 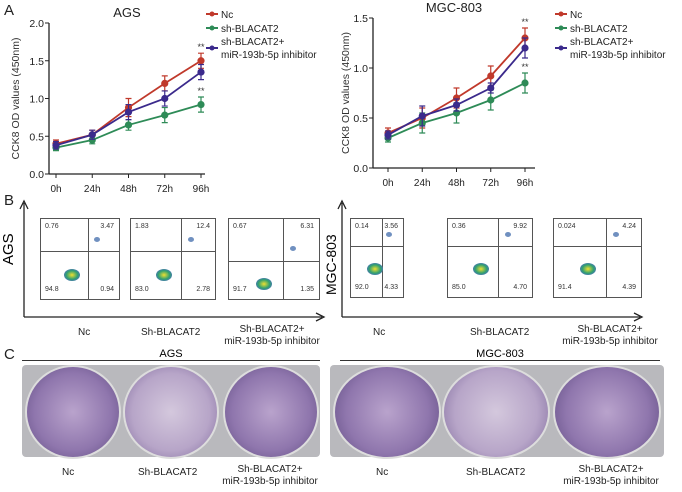 I want to click on chart-title: AGS, so click(x=127, y=12).